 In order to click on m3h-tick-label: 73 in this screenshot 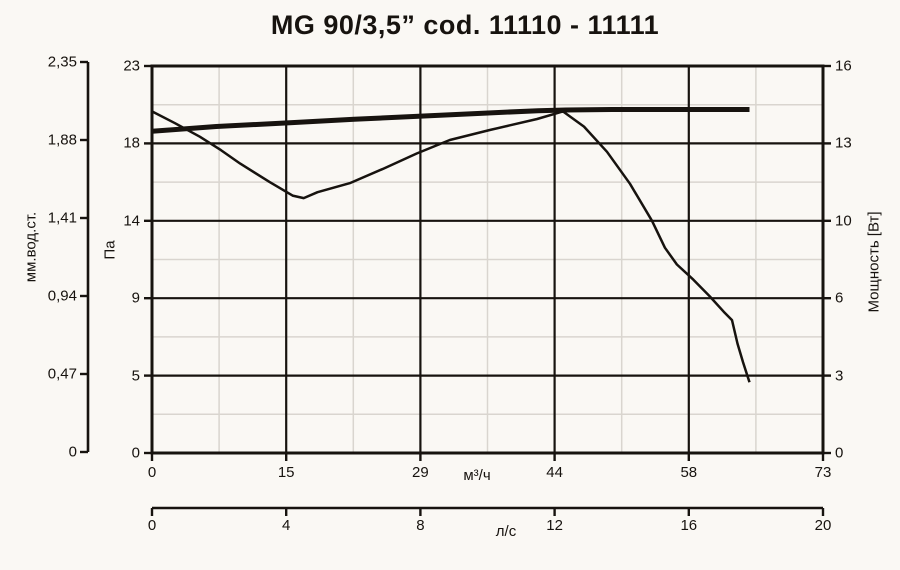, I will do `click(823, 472)`.